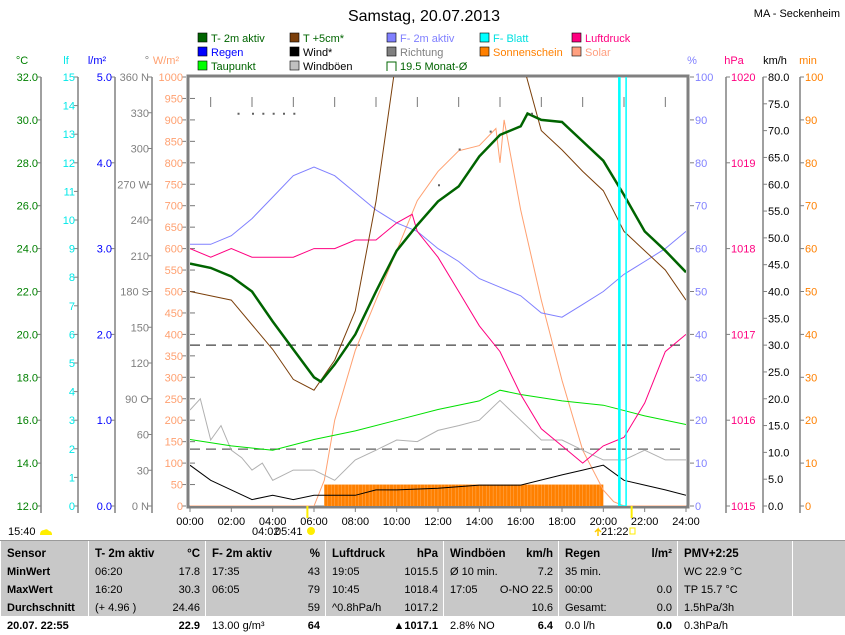  Describe the element at coordinates (180, 507) in the screenshot. I see `axis-tick-label-solar: 0` at that location.